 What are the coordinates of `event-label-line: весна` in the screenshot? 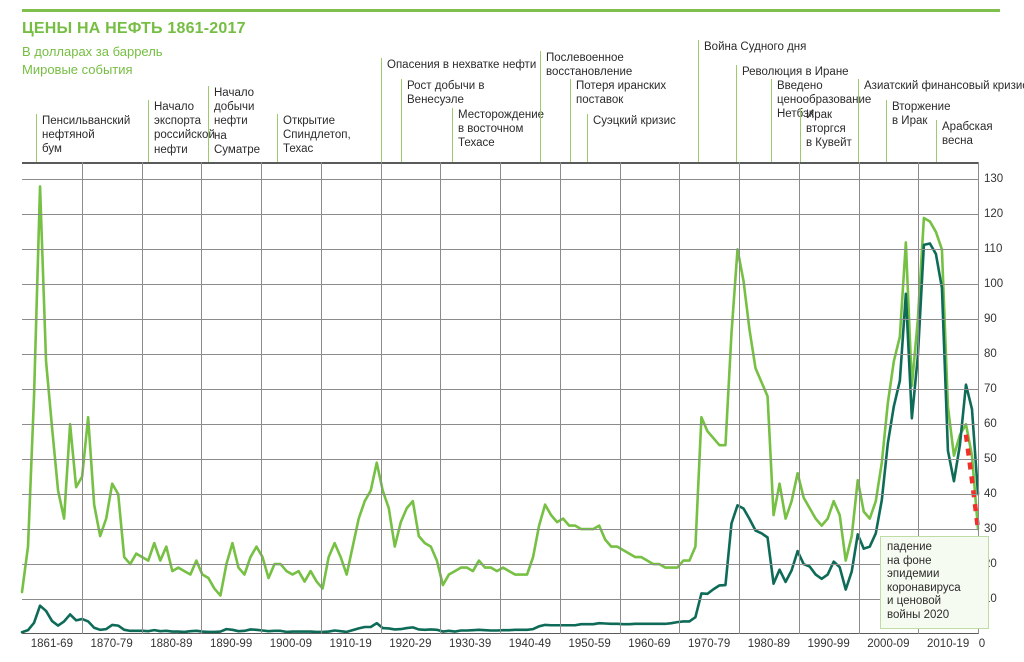 It's located at (957, 141).